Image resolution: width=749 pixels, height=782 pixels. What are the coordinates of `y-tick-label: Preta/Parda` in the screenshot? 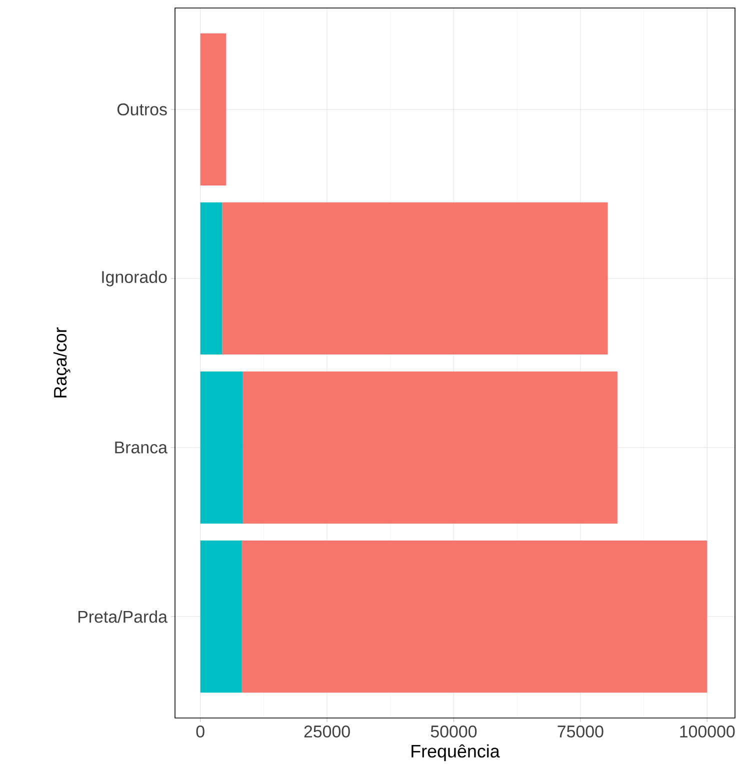 It's located at (123, 616).